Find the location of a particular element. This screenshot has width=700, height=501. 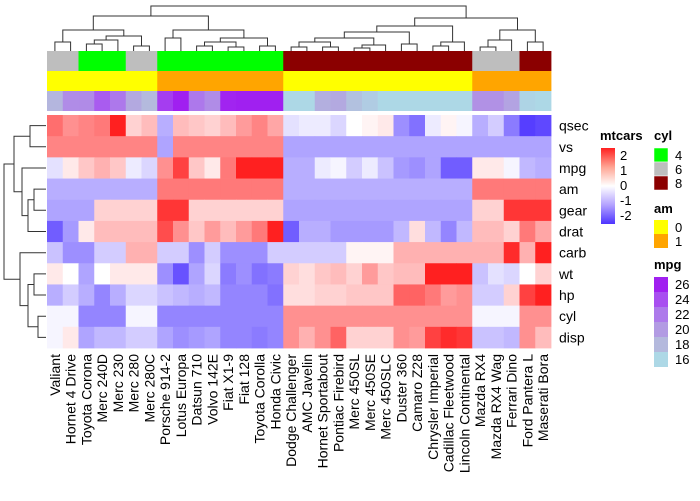

column-dendrogram is located at coordinates (299, 28).